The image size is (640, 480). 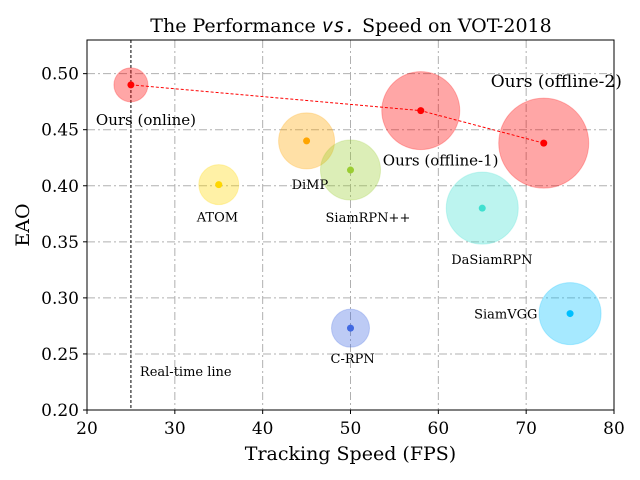 What do you see at coordinates (60, 187) in the screenshot?
I see `y-tick-label: 0.40` at bounding box center [60, 187].